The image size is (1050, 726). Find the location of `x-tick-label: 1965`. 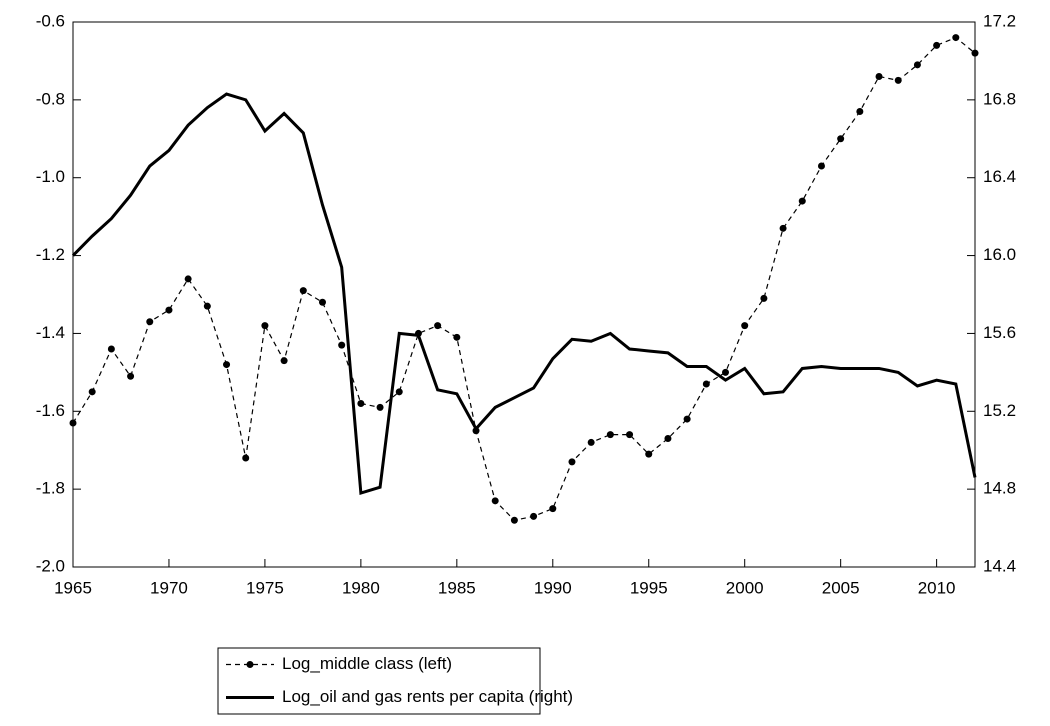

x-tick-label: 1965 is located at coordinates (73, 587).